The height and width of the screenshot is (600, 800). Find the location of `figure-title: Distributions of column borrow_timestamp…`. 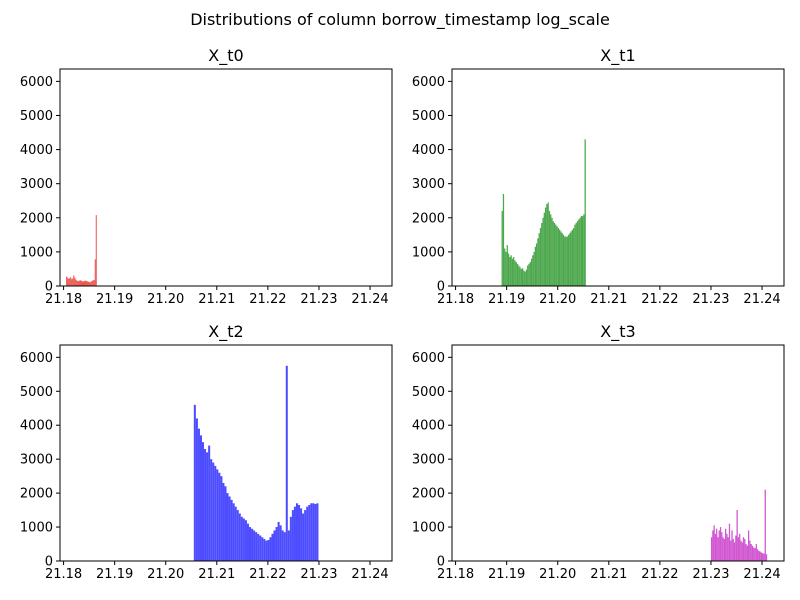

figure-title: Distributions of column borrow_timestamp… is located at coordinates (400, 20).